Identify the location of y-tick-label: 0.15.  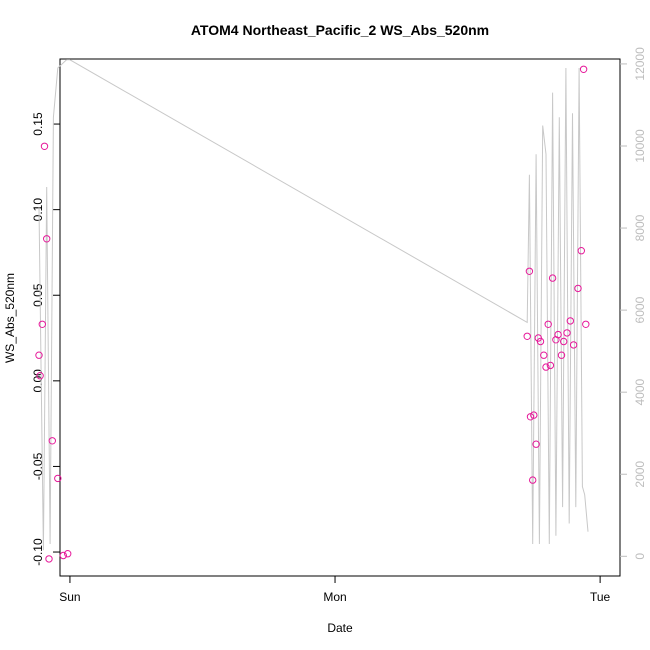
(38, 124).